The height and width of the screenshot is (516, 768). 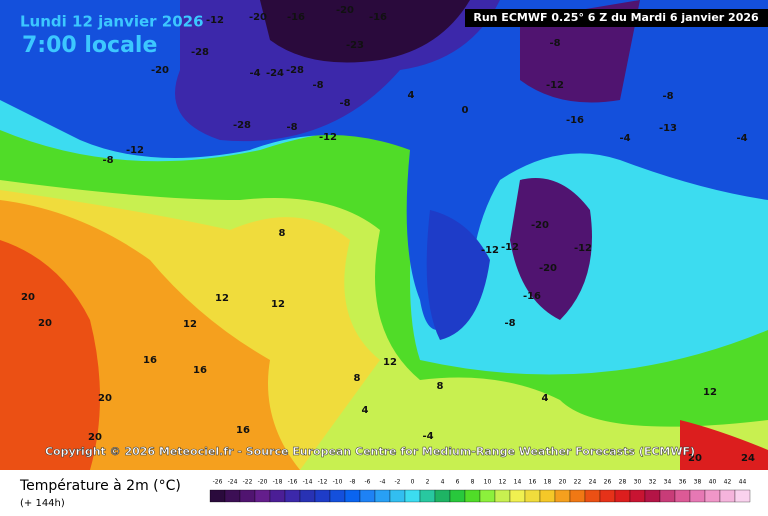 I want to click on legend-label: -20, so click(x=263, y=482).